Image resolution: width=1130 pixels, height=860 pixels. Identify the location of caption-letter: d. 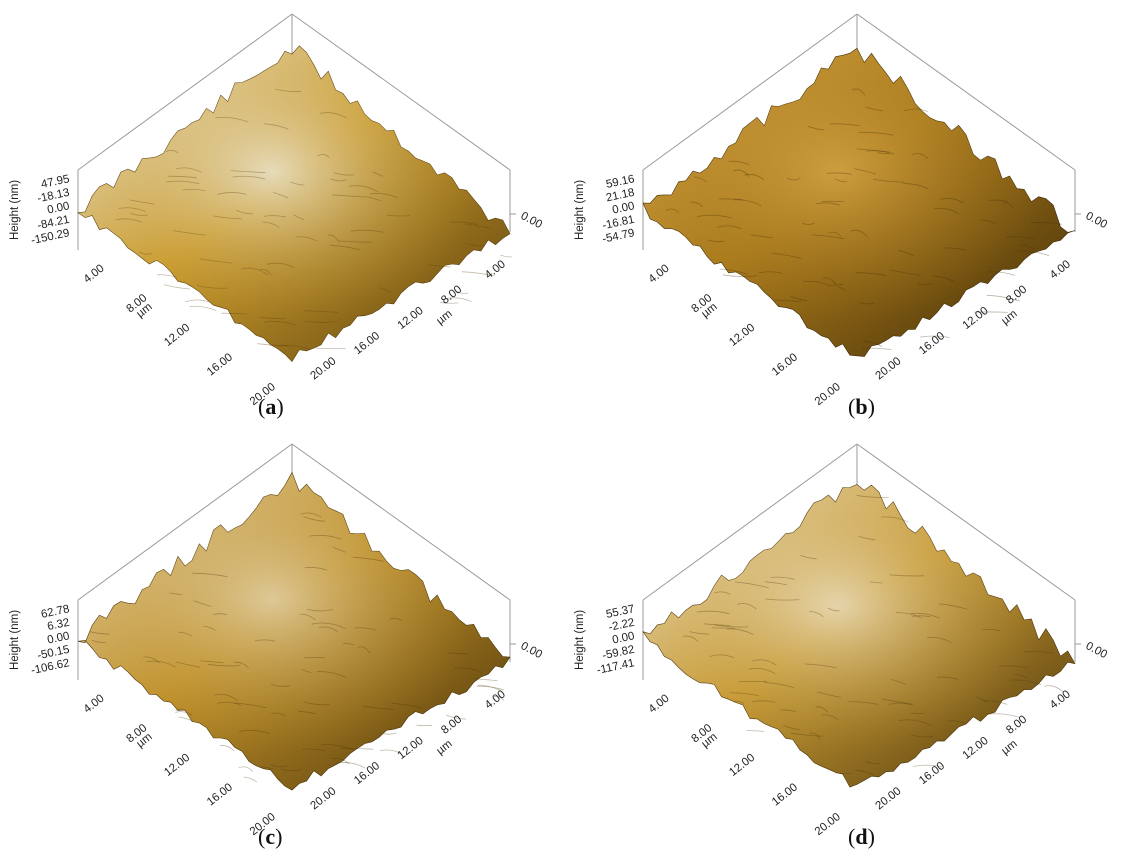
(861, 836).